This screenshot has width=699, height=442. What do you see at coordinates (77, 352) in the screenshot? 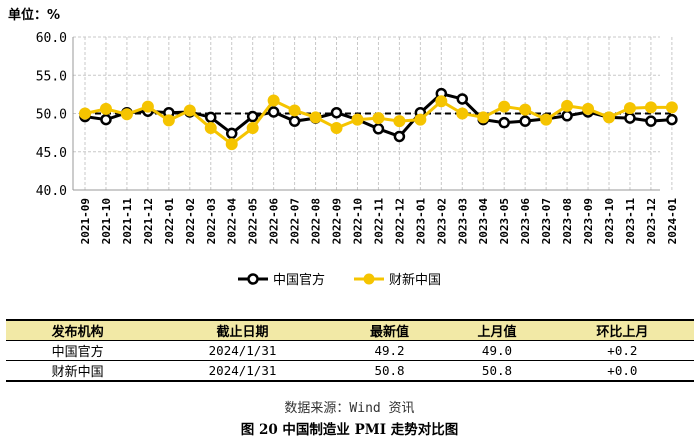
I see `cell-publisher: 中国官方` at bounding box center [77, 352].